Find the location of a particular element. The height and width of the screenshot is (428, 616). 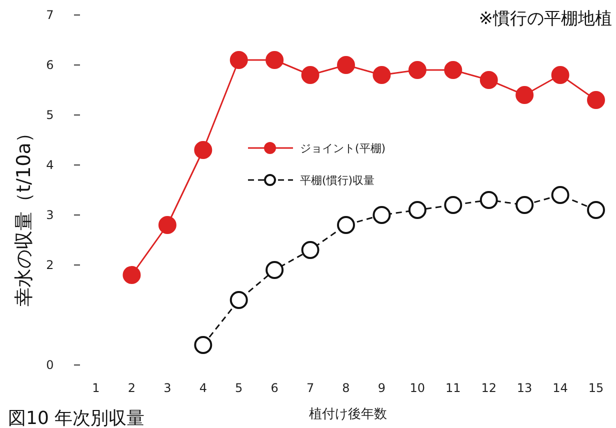

text: 図10 年次別収量 is located at coordinates (76, 418).